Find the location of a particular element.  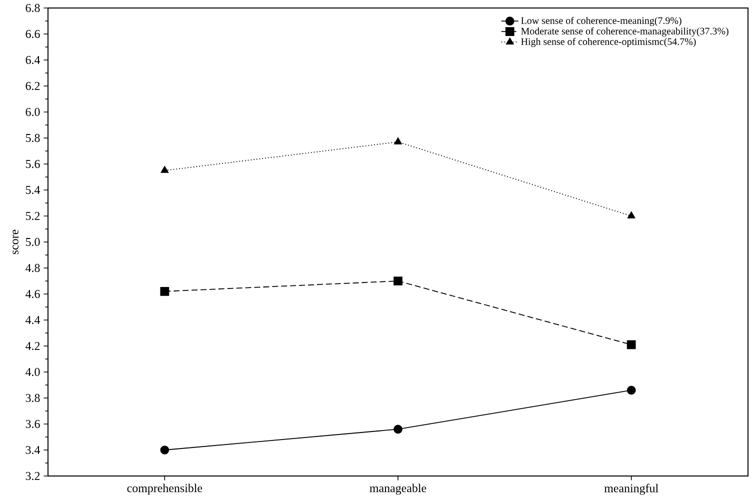

y-tick-label: 3.8 is located at coordinates (33, 398).